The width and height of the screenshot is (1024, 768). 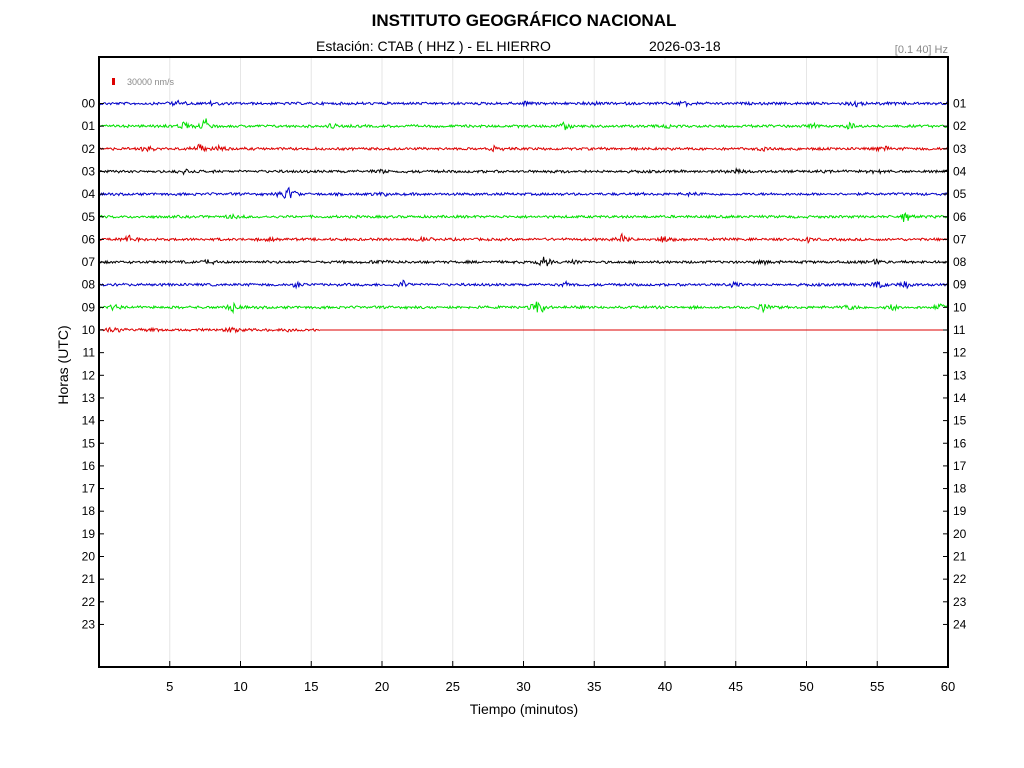 I want to click on left-hour-label: 08, so click(x=89, y=285).